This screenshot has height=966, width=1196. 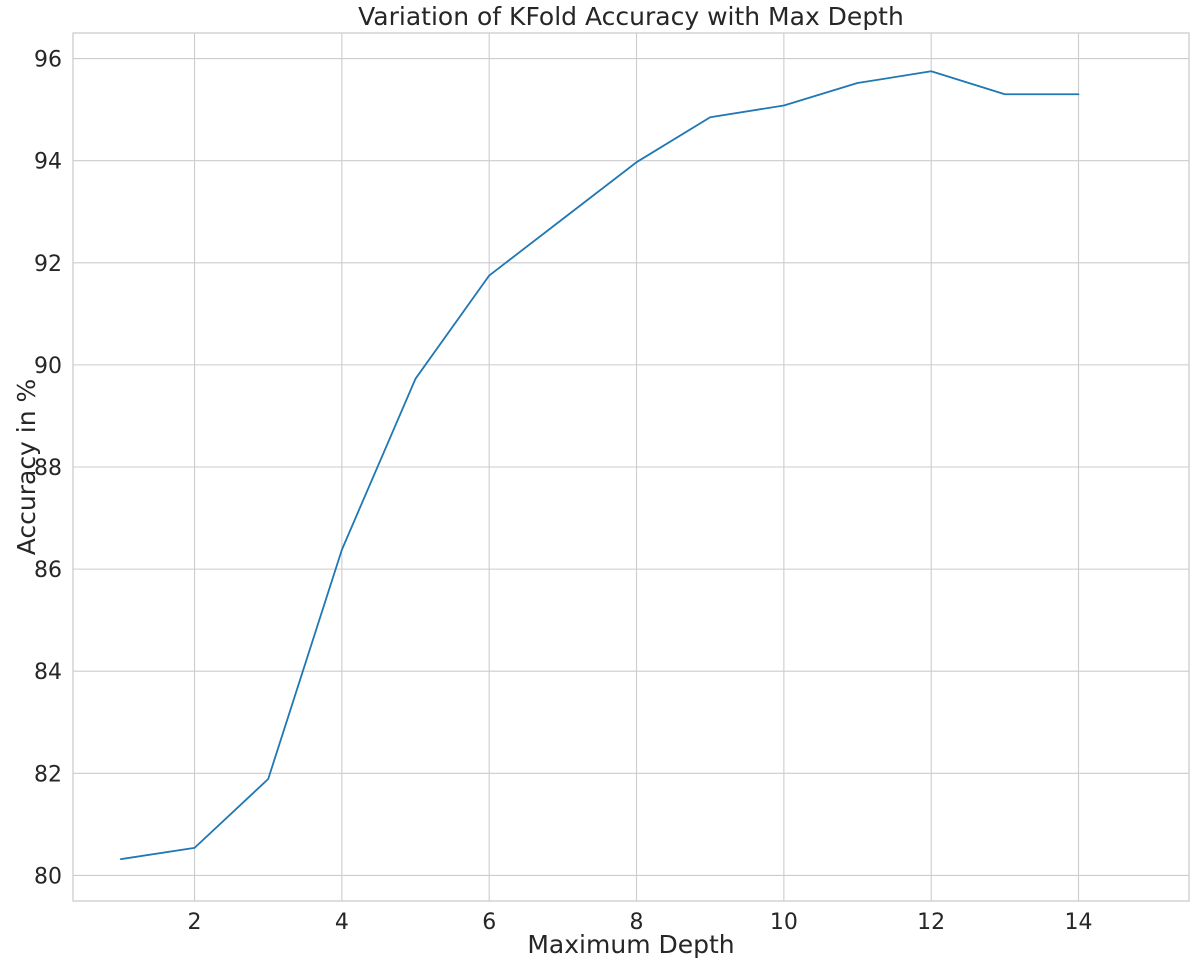 What do you see at coordinates (195, 922) in the screenshot?
I see `x-tick-label: 2` at bounding box center [195, 922].